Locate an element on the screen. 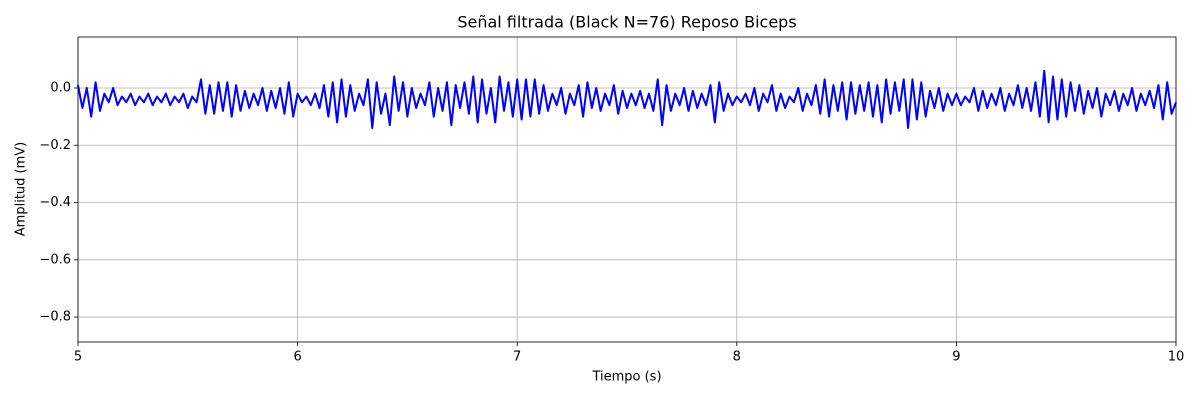 The image size is (1200, 400). plot-area is located at coordinates (627, 99).